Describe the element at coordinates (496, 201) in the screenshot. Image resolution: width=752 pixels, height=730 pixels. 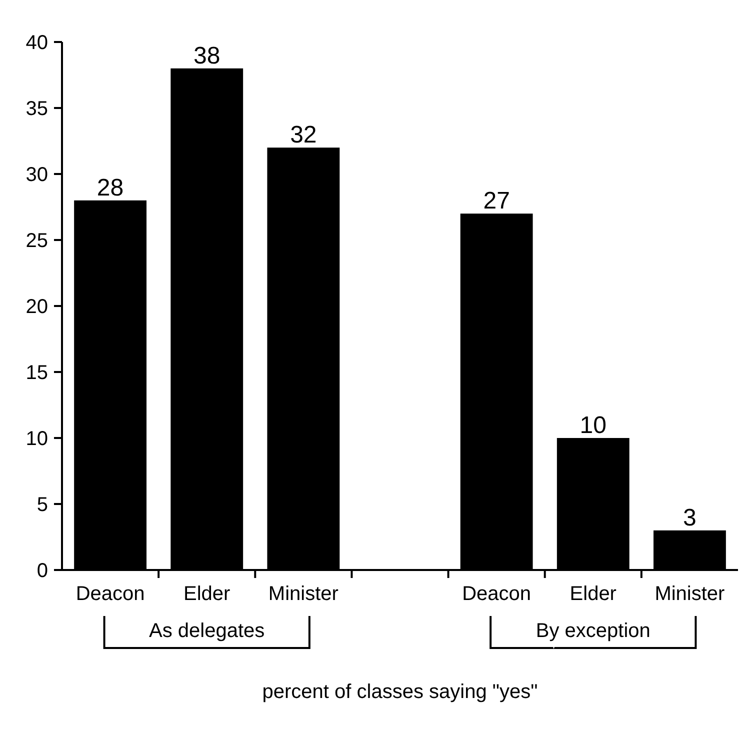
I see `data-label: 27` at that location.